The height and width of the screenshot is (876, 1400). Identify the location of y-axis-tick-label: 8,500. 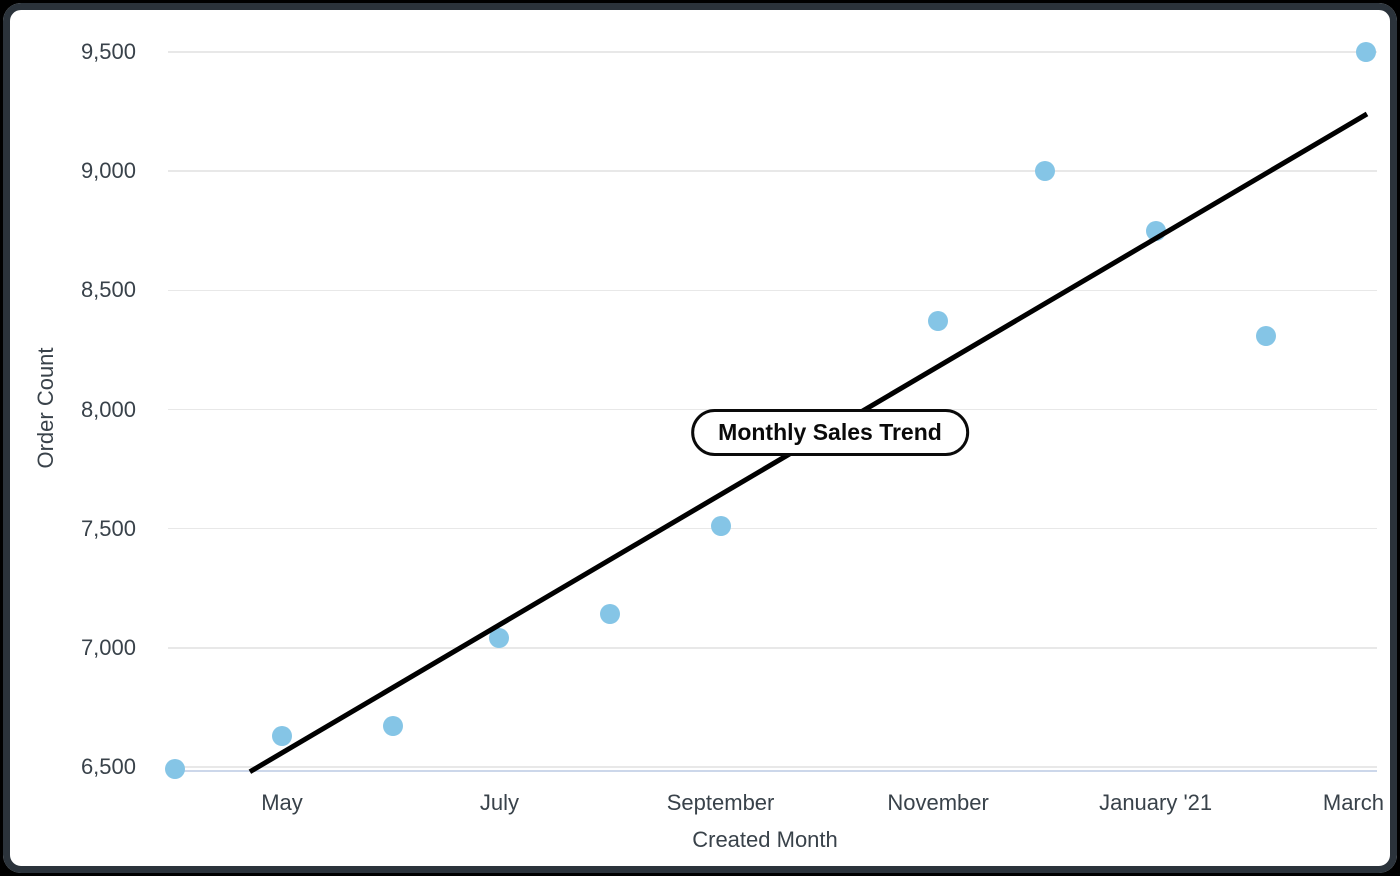
(108, 290).